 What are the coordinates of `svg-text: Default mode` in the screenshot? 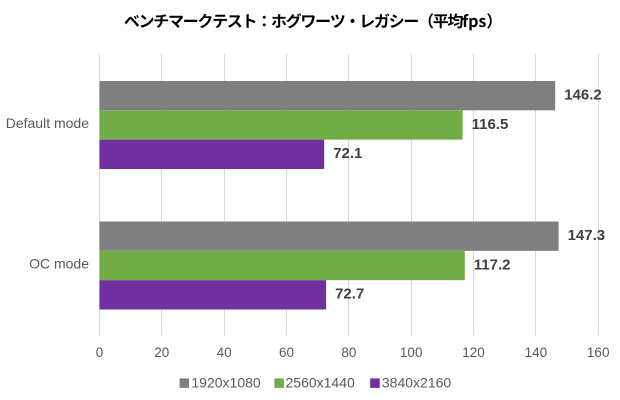 It's located at (47, 123).